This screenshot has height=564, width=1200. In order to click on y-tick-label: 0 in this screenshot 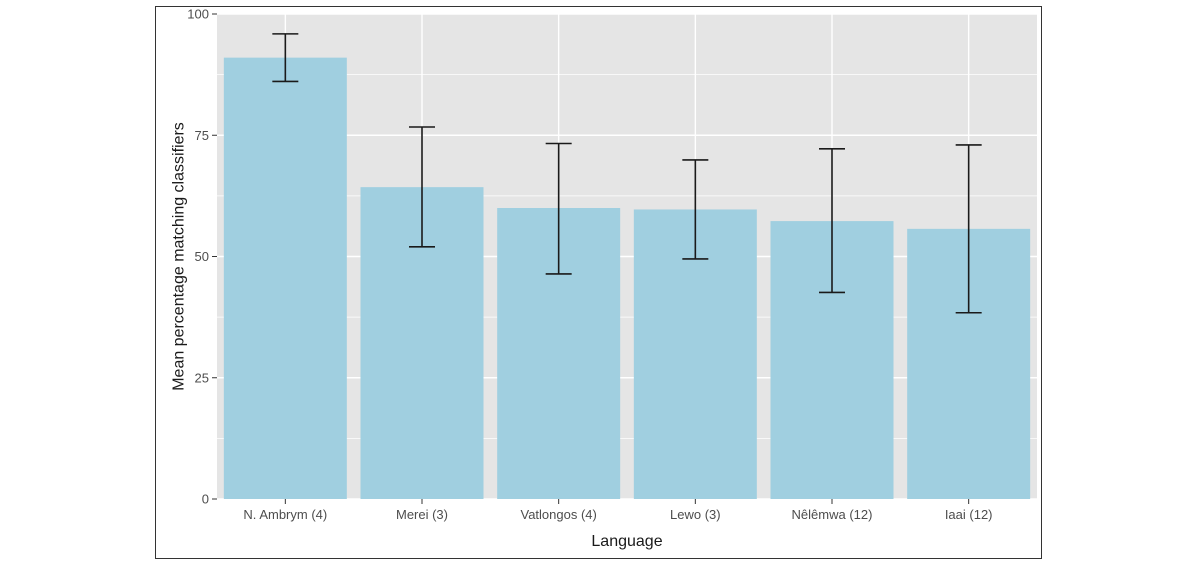, I will do `click(205, 499)`.